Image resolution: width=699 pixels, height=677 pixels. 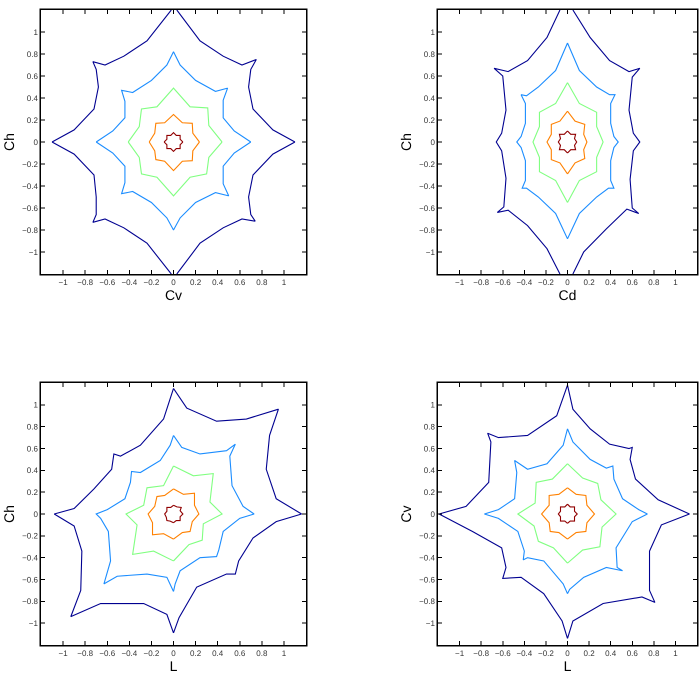 I want to click on x-axis-title: Cd, so click(x=567, y=295).